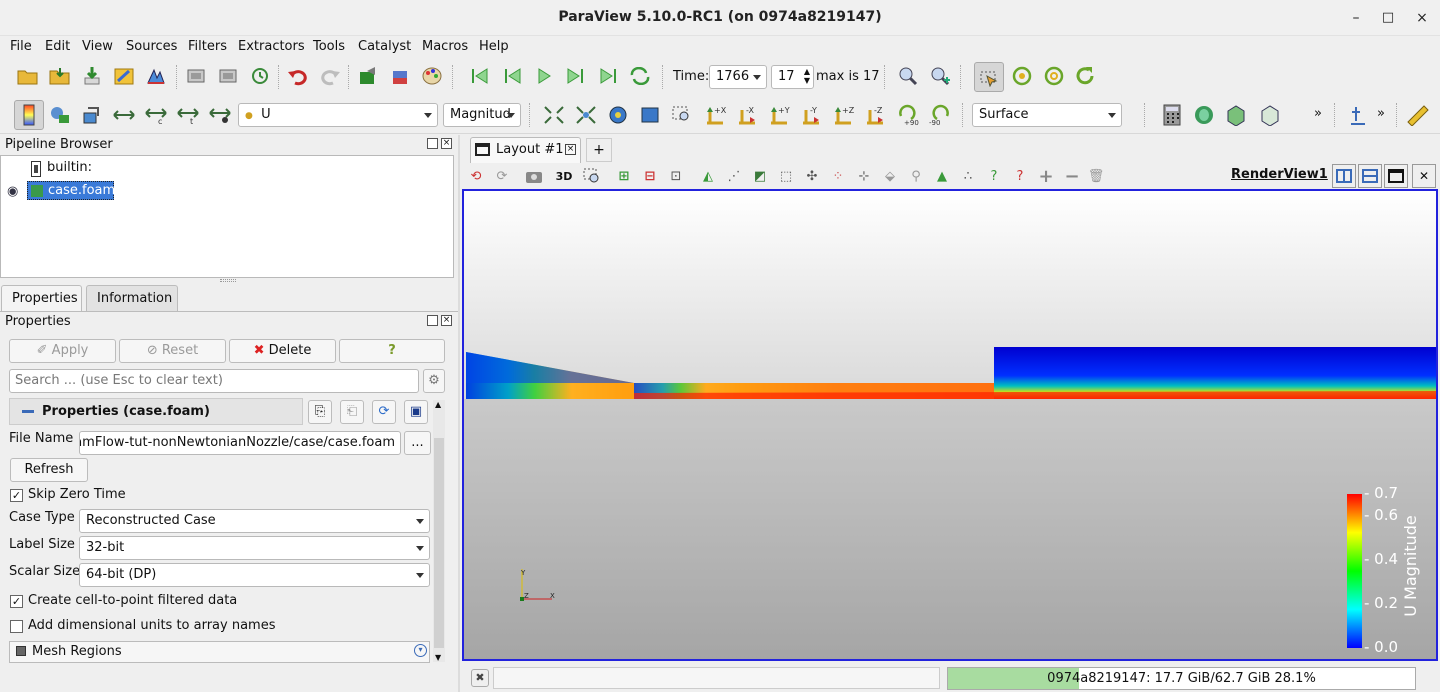 This screenshot has width=1440, height=692. Describe the element at coordinates (1424, 176) in the screenshot. I see `close-view-icon: ✕` at that location.